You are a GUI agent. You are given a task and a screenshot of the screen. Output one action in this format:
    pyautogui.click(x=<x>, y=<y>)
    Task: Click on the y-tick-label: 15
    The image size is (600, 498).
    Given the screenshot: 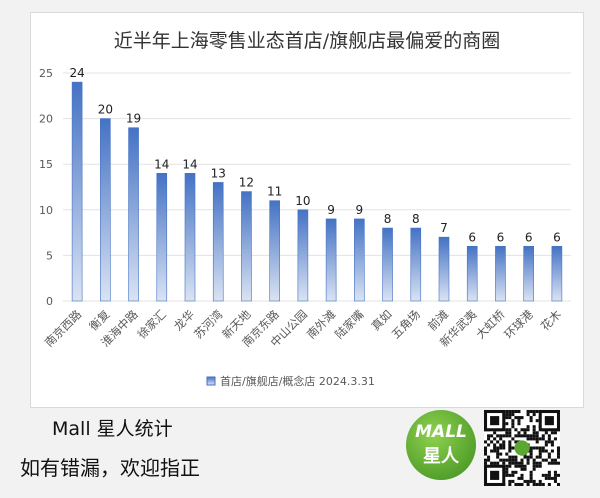 What is the action you would take?
    pyautogui.click(x=46, y=164)
    